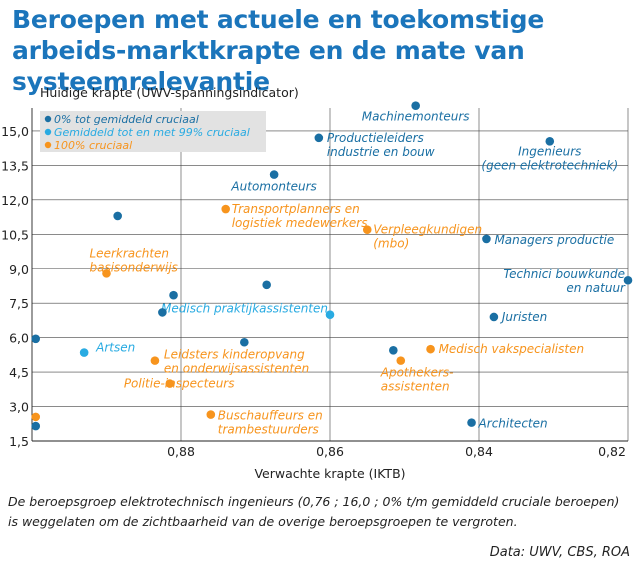  I want to click on point-label-line: Architecten, so click(513, 424).